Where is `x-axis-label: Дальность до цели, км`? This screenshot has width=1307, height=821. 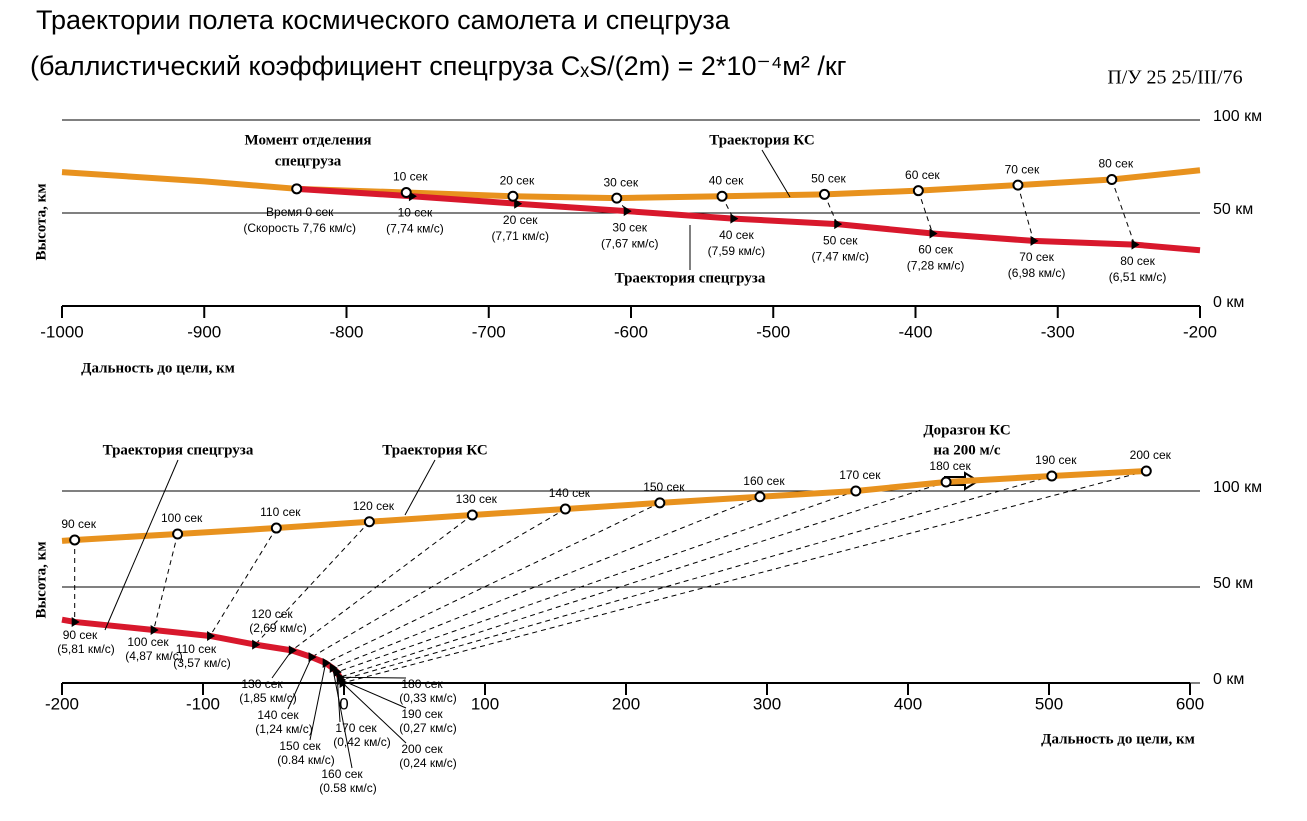
x-axis-label: Дальность до цели, км is located at coordinates (1118, 739).